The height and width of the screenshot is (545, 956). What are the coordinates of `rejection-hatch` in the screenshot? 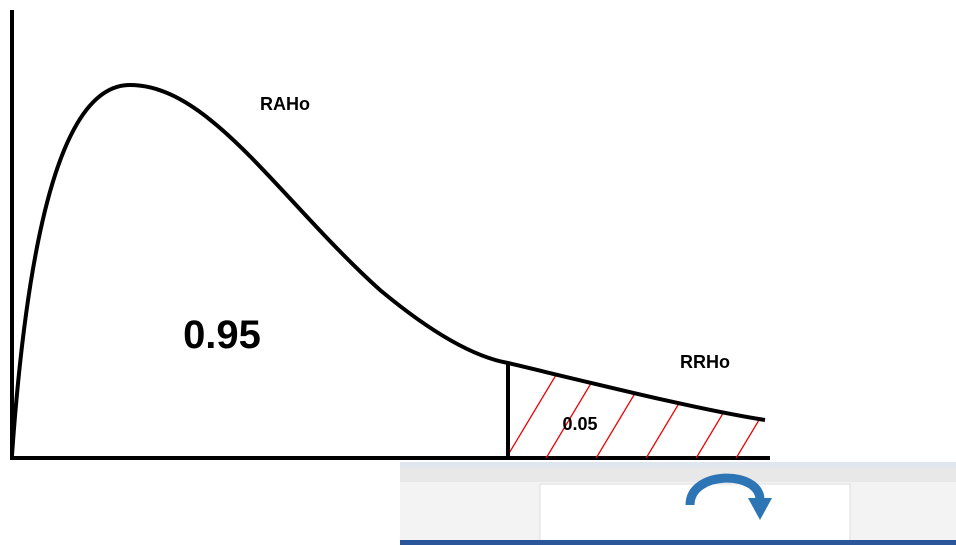 It's located at (636, 410).